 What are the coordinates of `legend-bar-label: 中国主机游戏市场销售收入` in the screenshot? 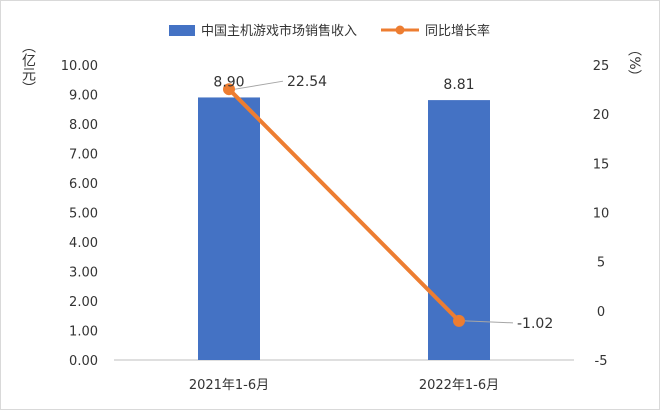 It's located at (279, 31).